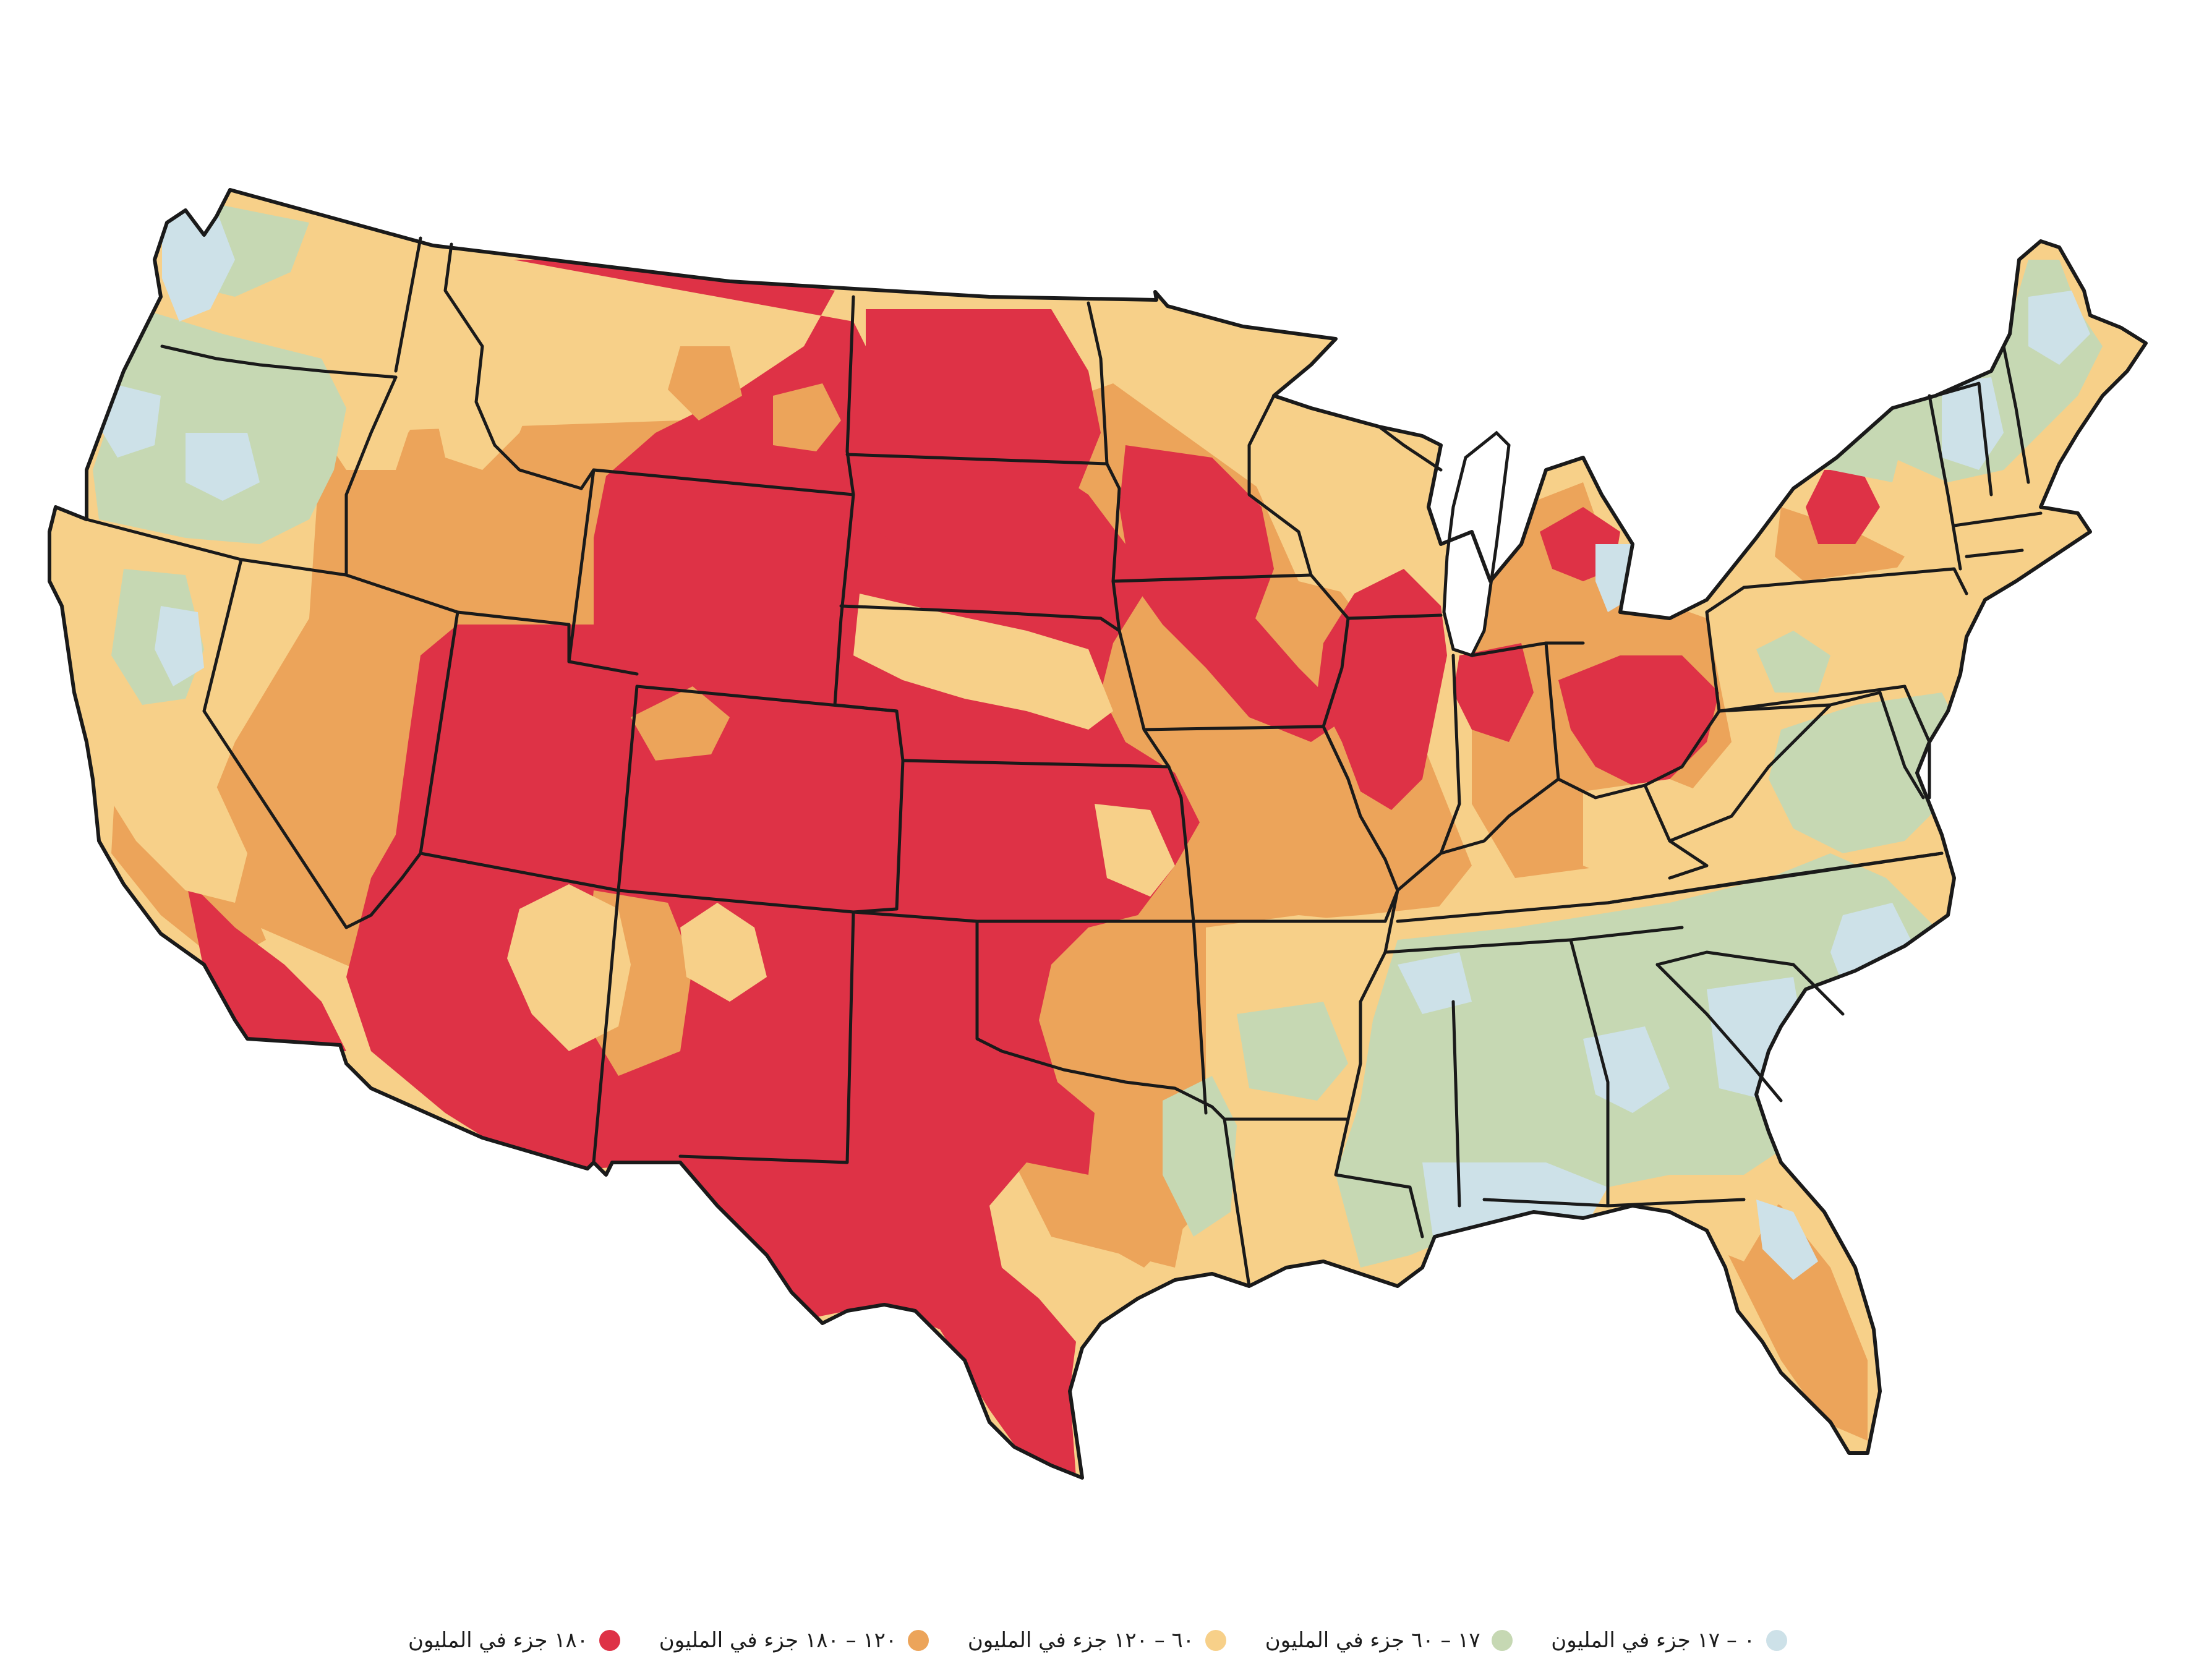 This screenshot has width=2191, height=1680. I want to click on border-ne-ia, so click(1144, 699).